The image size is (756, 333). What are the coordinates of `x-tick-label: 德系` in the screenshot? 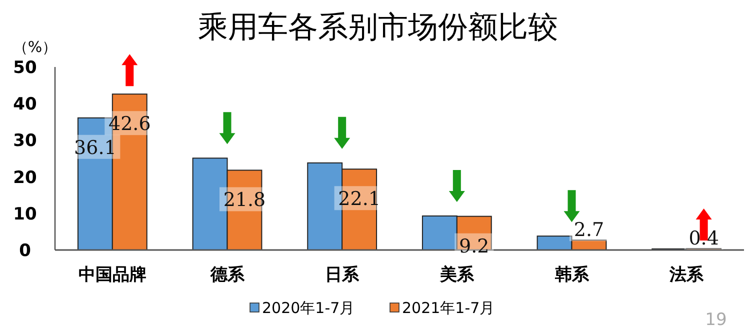 It's located at (227, 275).